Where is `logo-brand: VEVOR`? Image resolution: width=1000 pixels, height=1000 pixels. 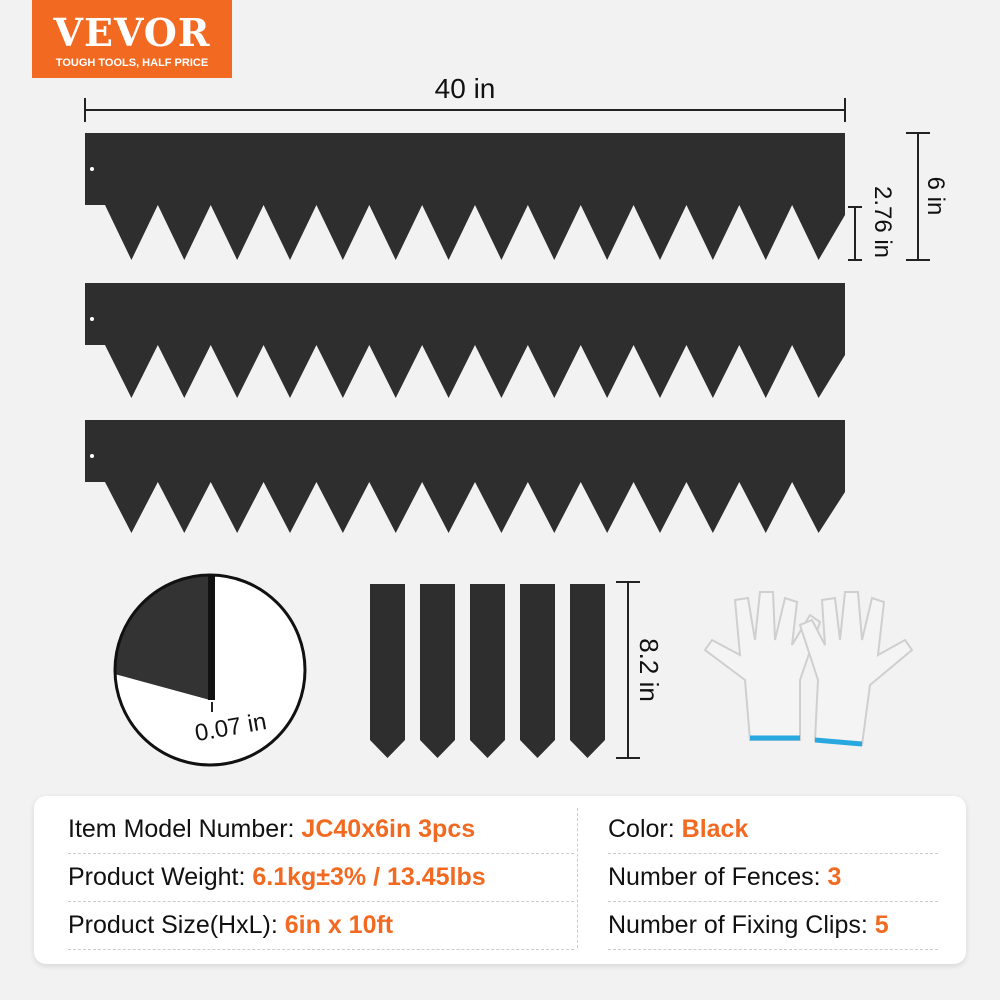 logo-brand: VEVOR is located at coordinates (132, 32).